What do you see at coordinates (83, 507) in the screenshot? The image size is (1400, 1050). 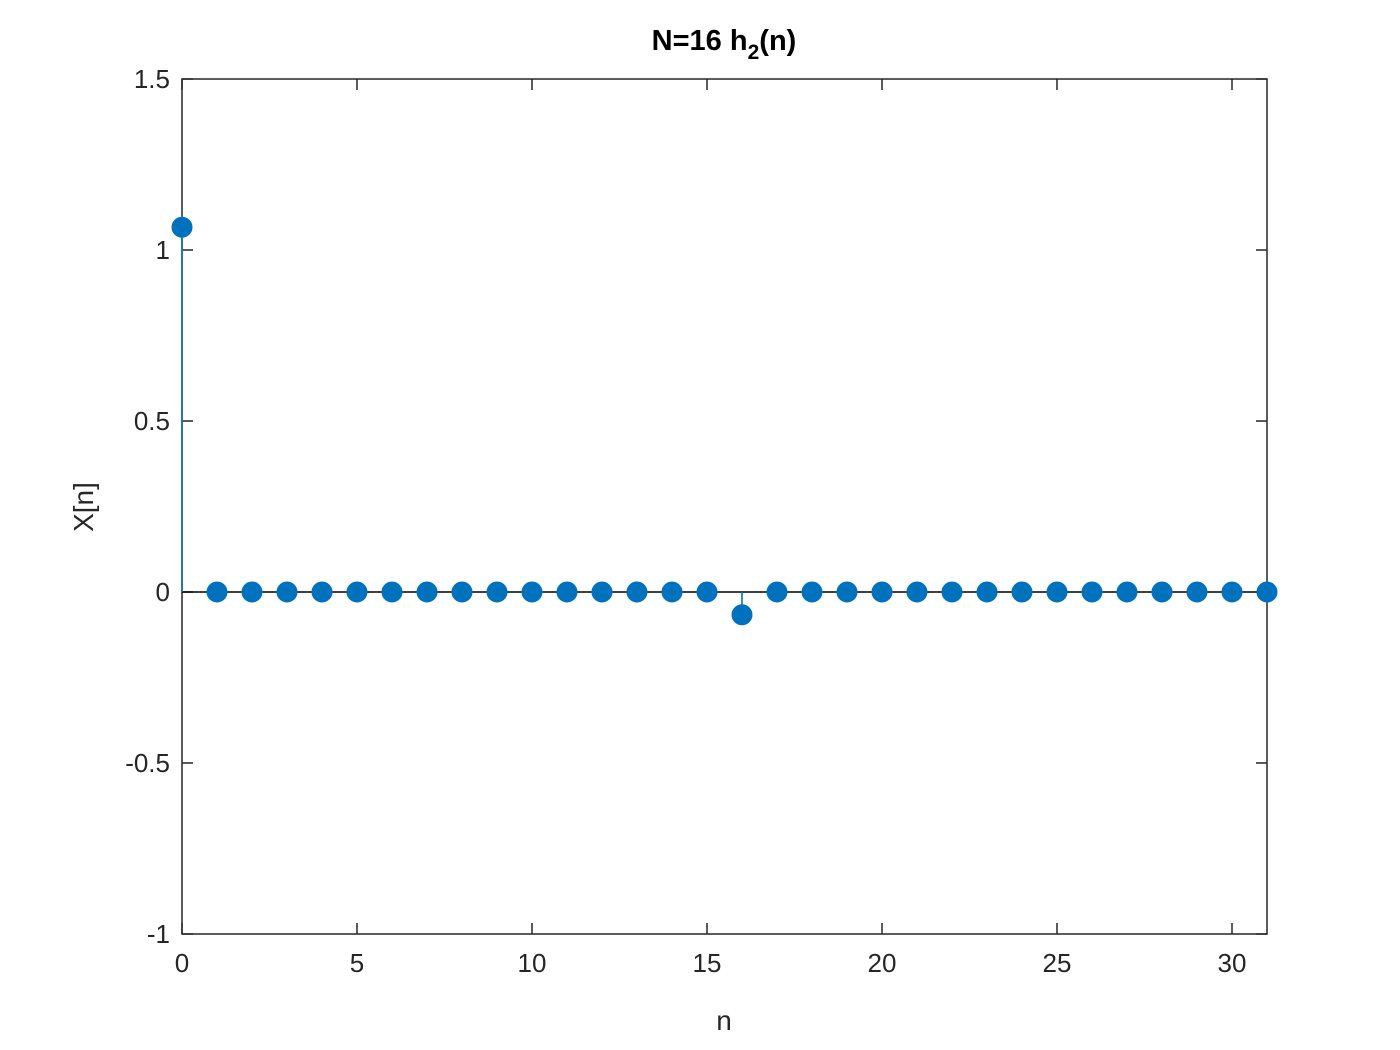 I see `y-axis-label: X[n]` at bounding box center [83, 507].